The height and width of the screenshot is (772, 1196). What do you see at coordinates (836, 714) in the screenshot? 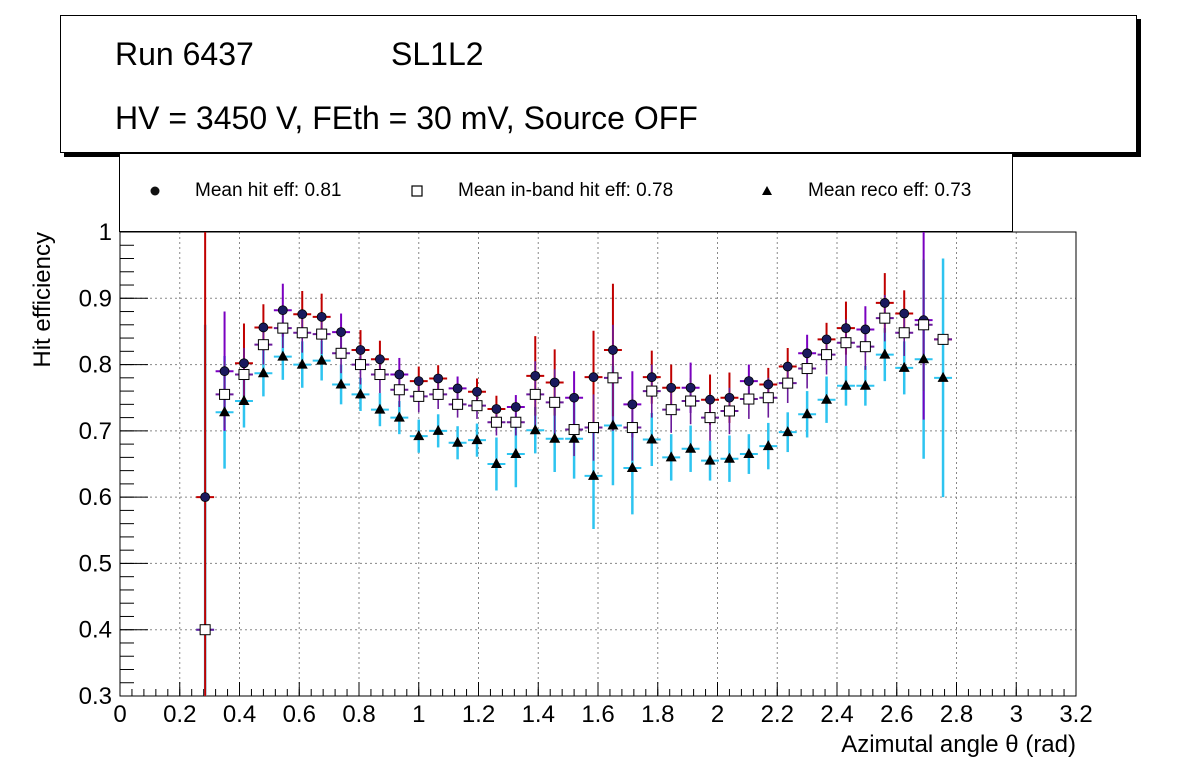
I see `x-tick-label: 2.4` at bounding box center [836, 714].